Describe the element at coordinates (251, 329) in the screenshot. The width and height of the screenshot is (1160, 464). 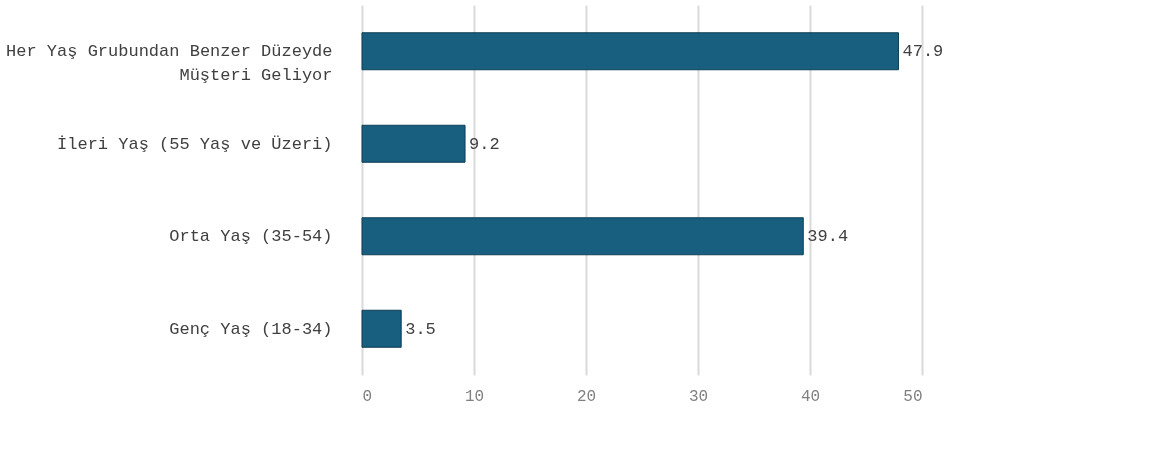
I see `y-tick-label: Genç Yaş (18-34)` at that location.